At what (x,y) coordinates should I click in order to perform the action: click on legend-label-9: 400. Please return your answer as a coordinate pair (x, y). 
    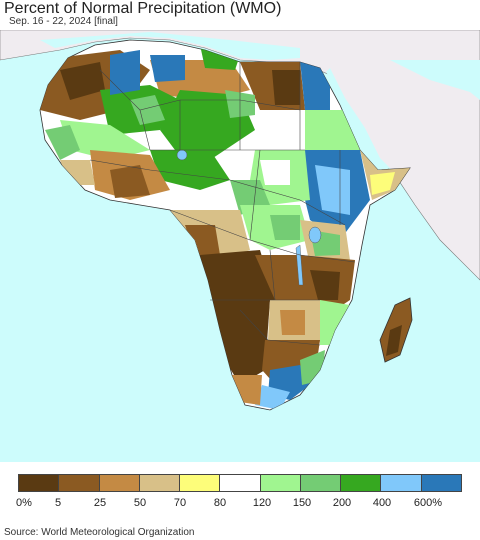
    Looking at the image, I should click on (382, 503).